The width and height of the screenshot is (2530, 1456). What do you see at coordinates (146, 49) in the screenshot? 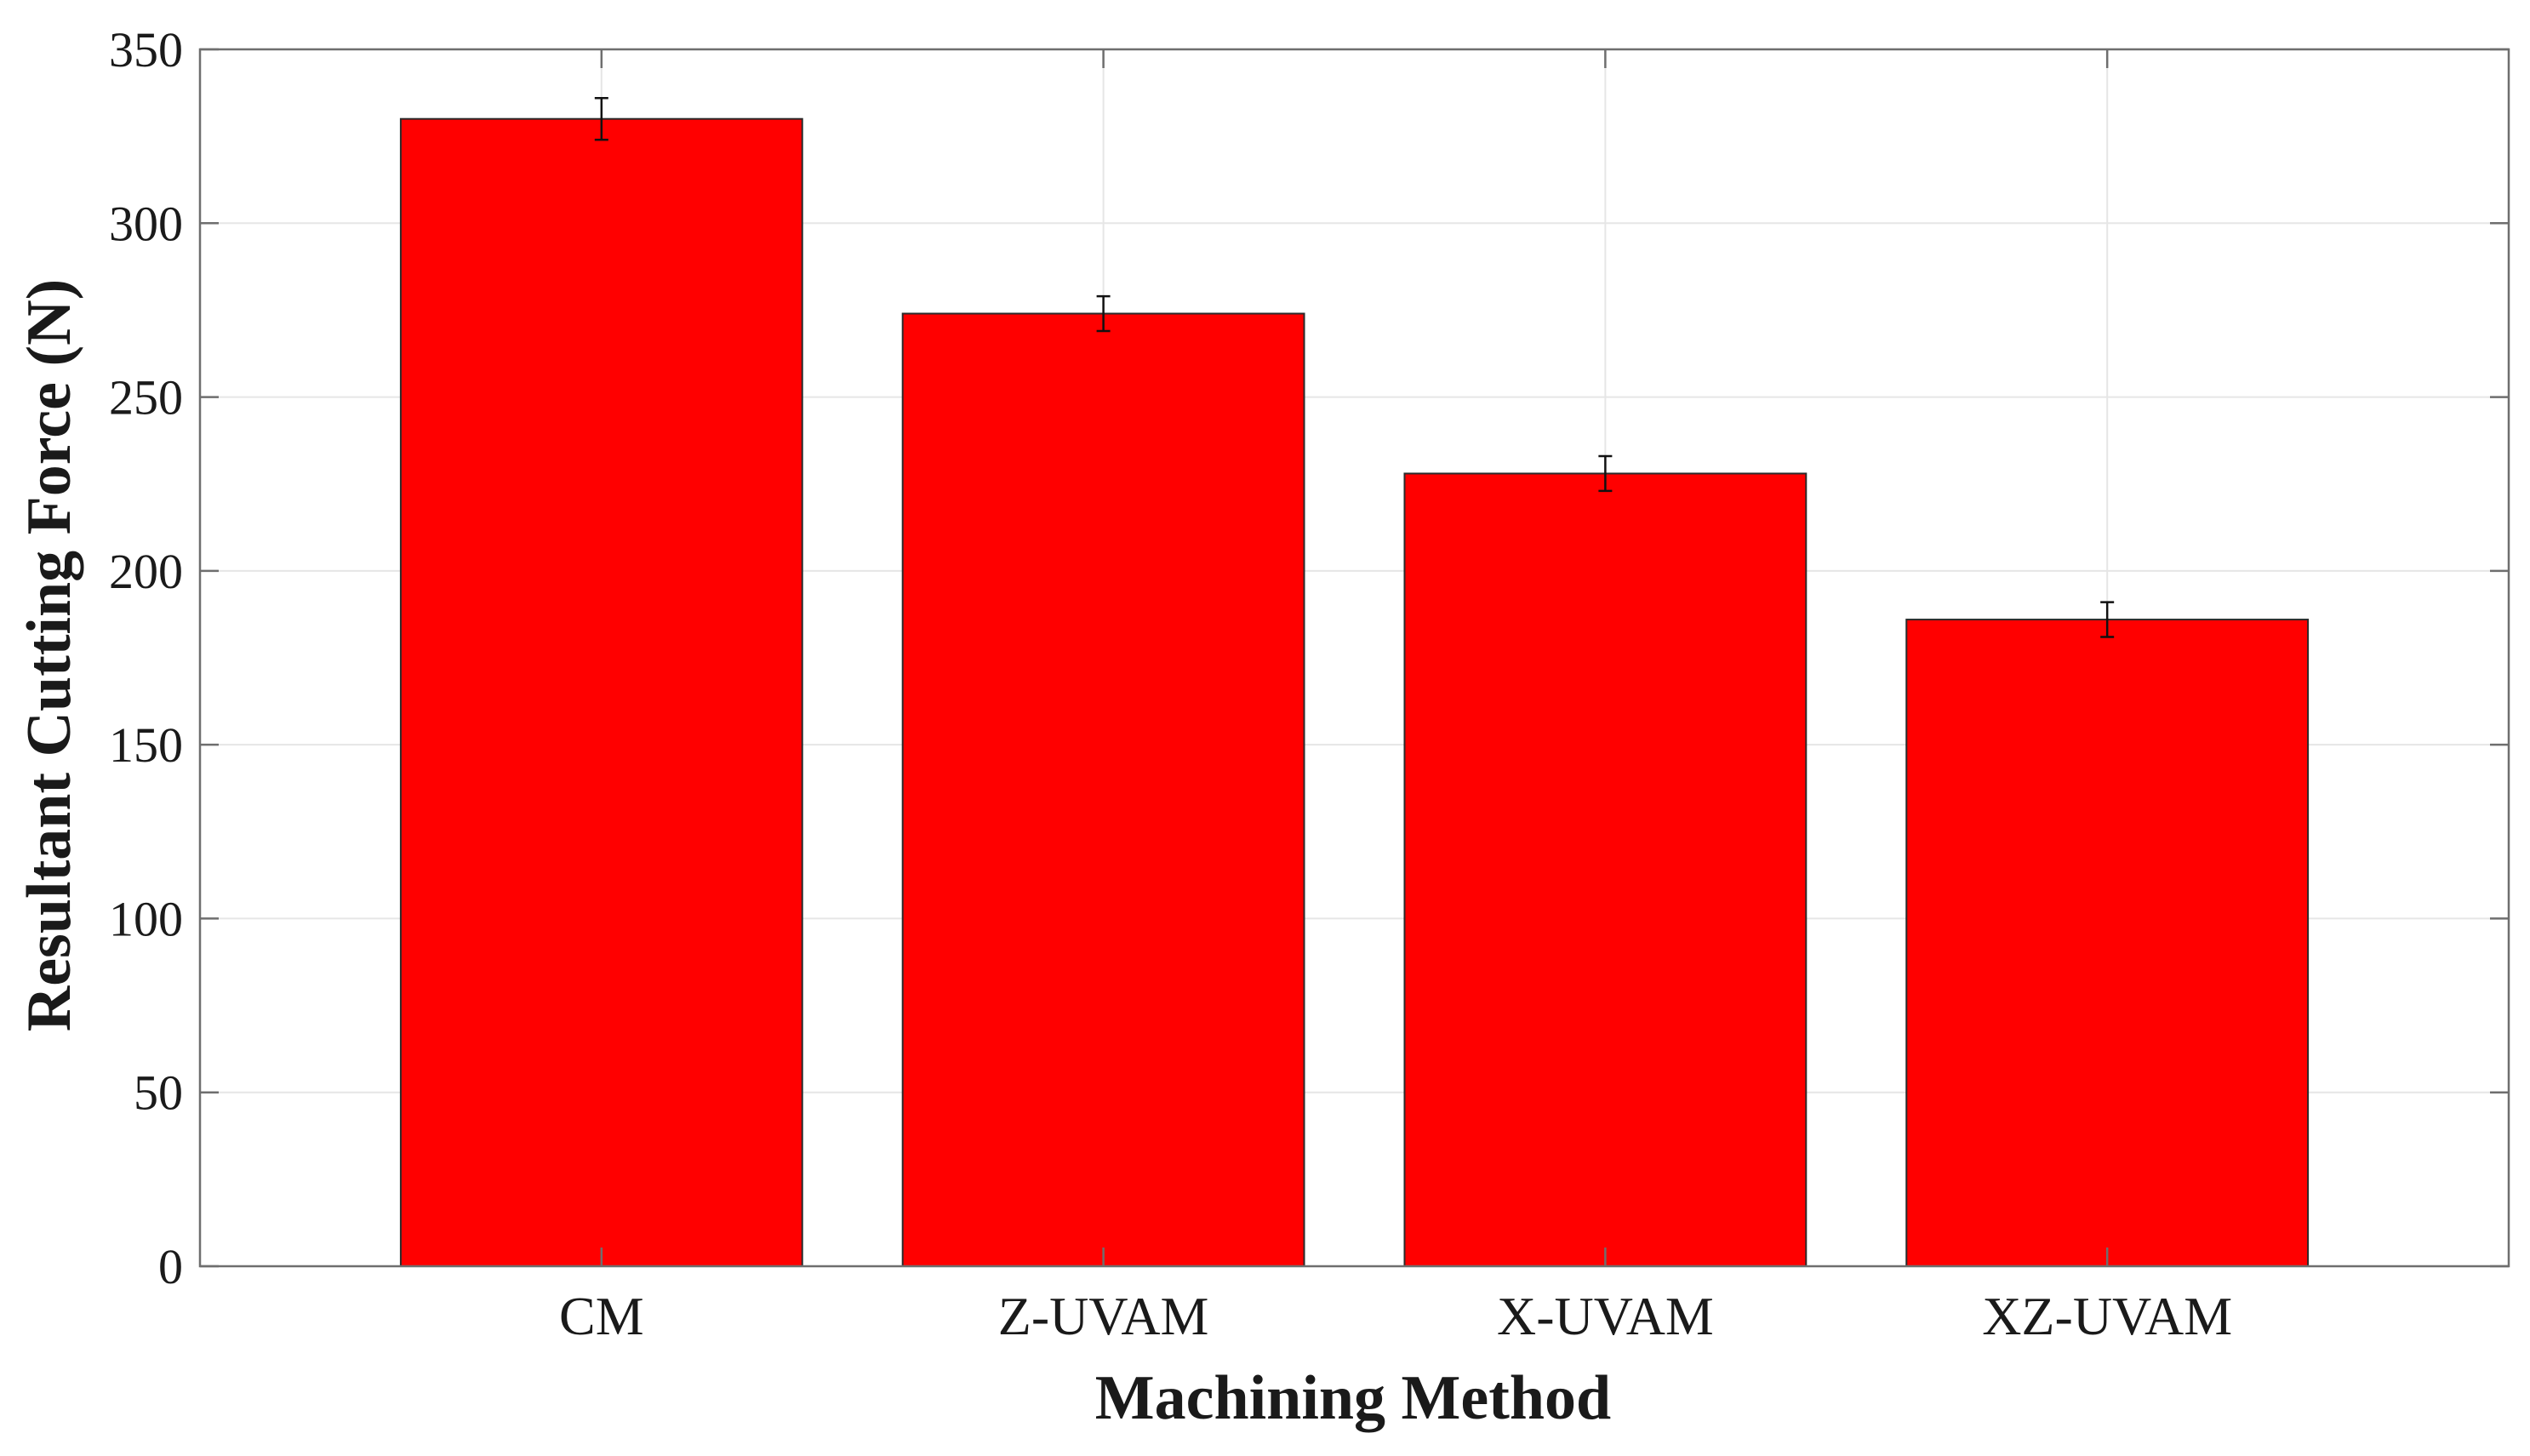
I see `y-tick-label: 350` at bounding box center [146, 49].